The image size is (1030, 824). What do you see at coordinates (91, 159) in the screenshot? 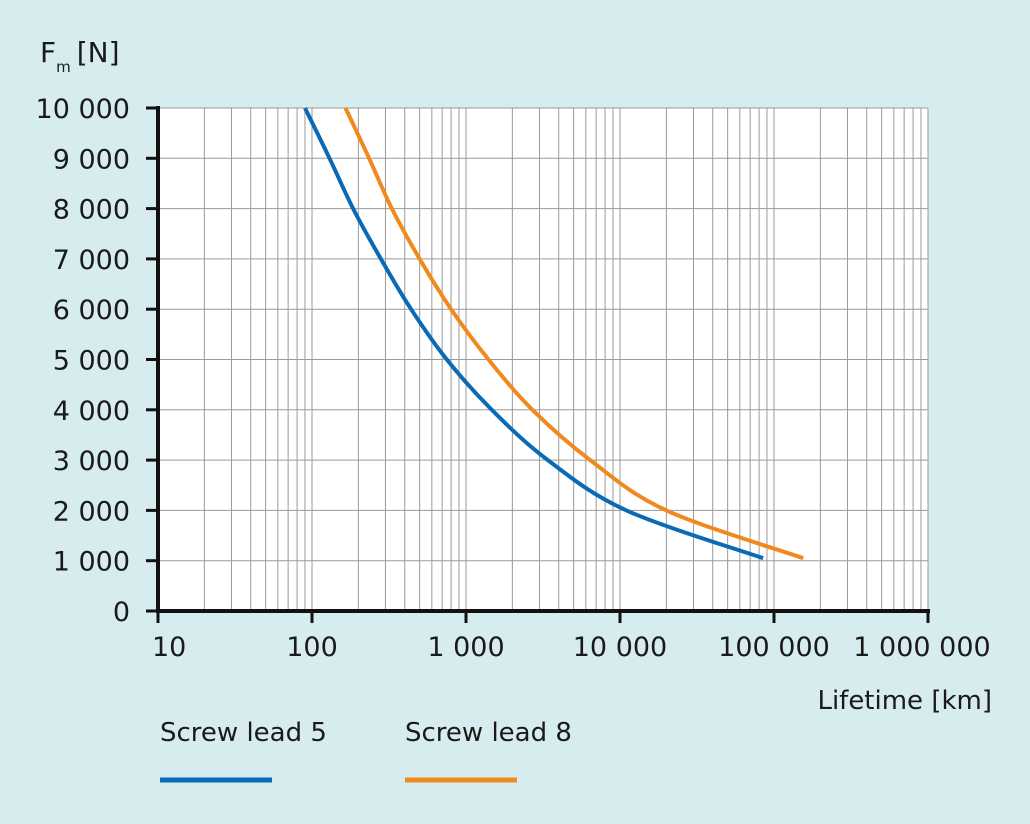
I see `y-tick-label: 9 000` at bounding box center [91, 159].